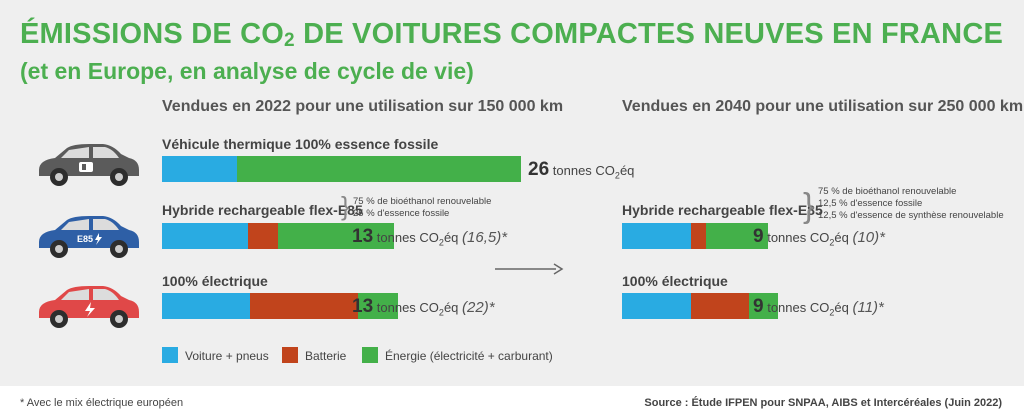  Describe the element at coordinates (722, 210) in the screenshot. I see `label-hybride-2040: Hybride rechargeable flex-E85` at that location.